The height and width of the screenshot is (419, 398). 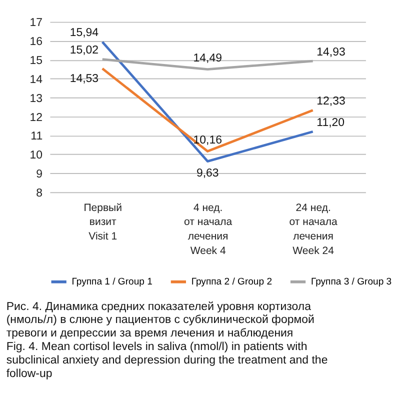 What do you see at coordinates (231, 282) in the screenshot?
I see `legend-label: Группа 2 / Group 2` at bounding box center [231, 282].